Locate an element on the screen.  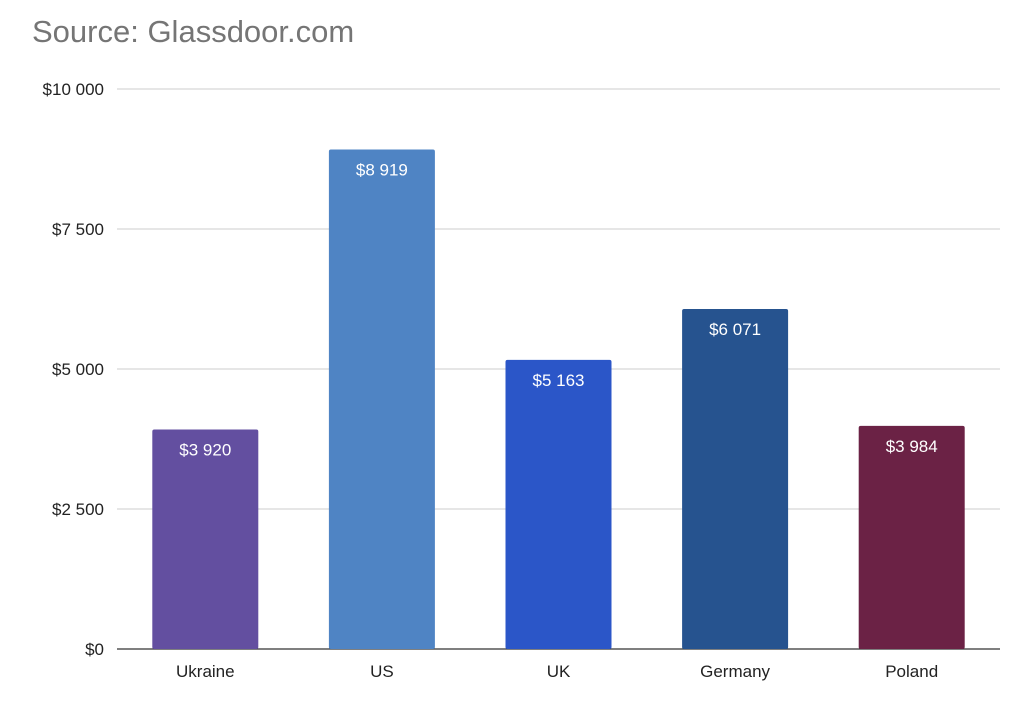
bar-ukraine is located at coordinates (205, 539).